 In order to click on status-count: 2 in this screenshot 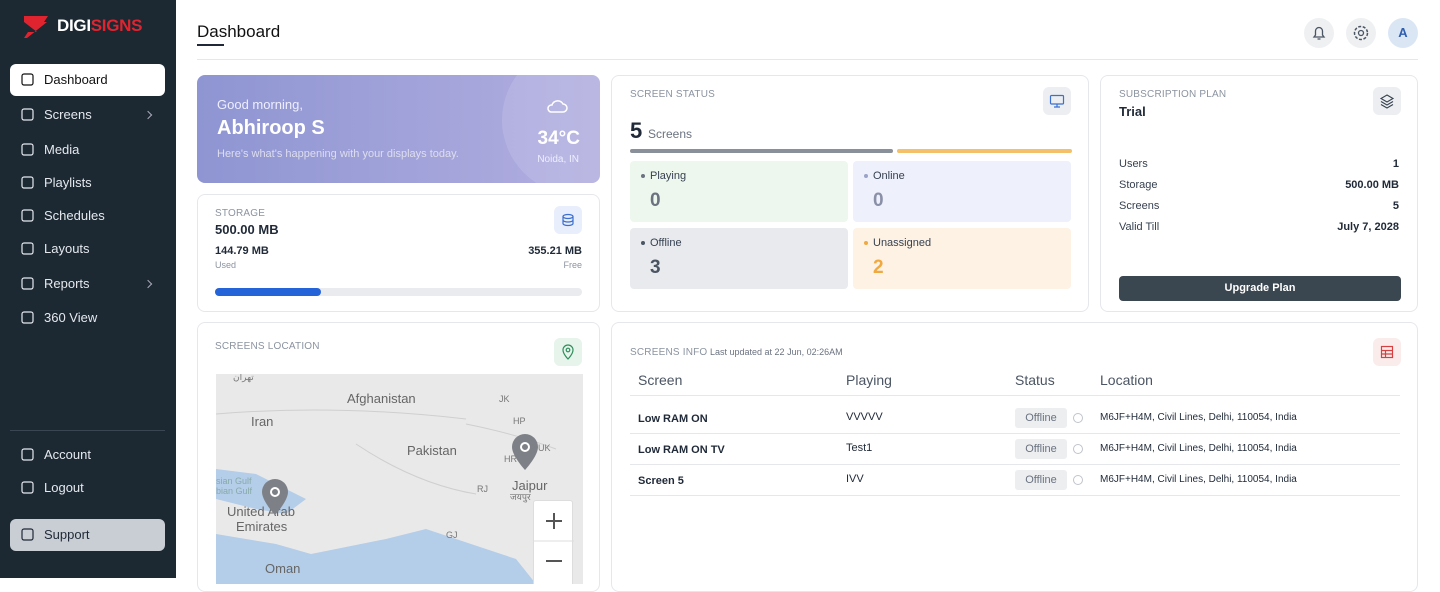, I will do `click(878, 267)`.